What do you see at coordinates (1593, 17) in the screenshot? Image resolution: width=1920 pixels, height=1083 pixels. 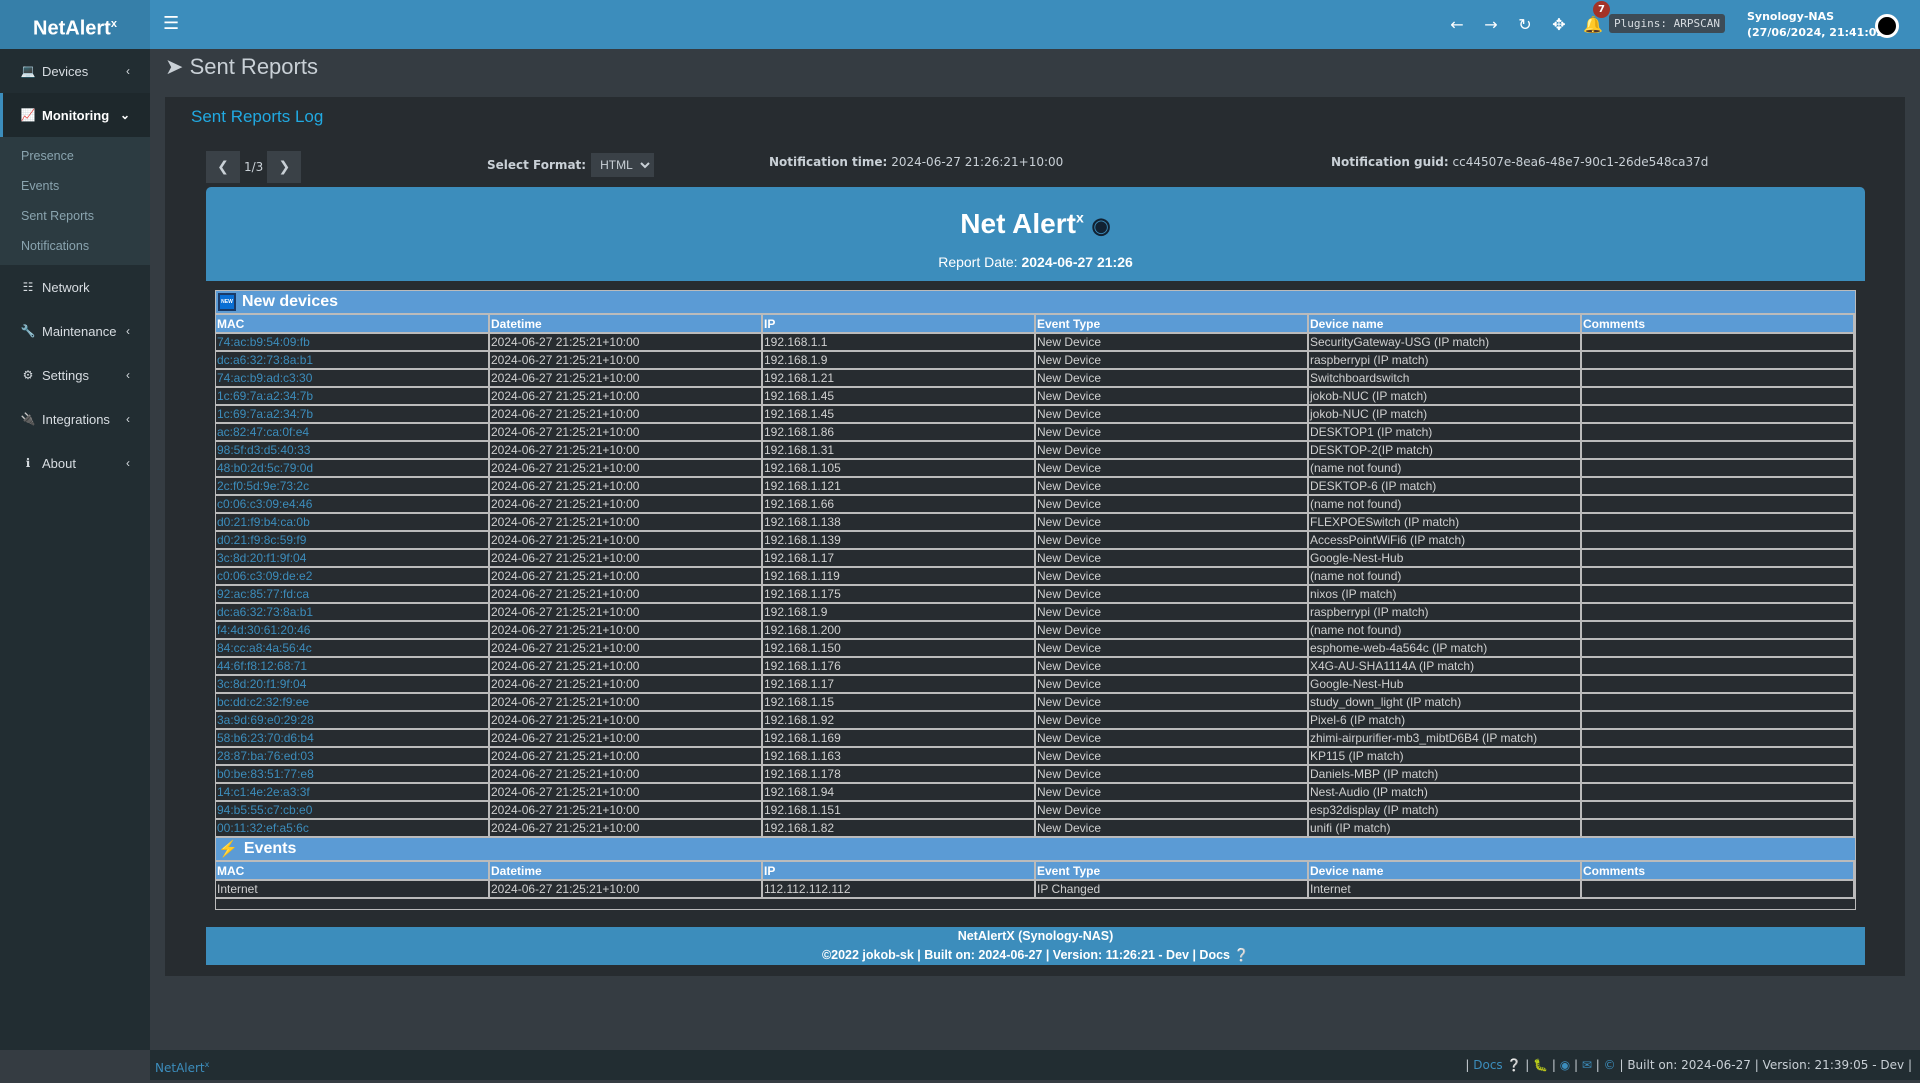 I see `bell-icon: 🔔 7` at bounding box center [1593, 17].